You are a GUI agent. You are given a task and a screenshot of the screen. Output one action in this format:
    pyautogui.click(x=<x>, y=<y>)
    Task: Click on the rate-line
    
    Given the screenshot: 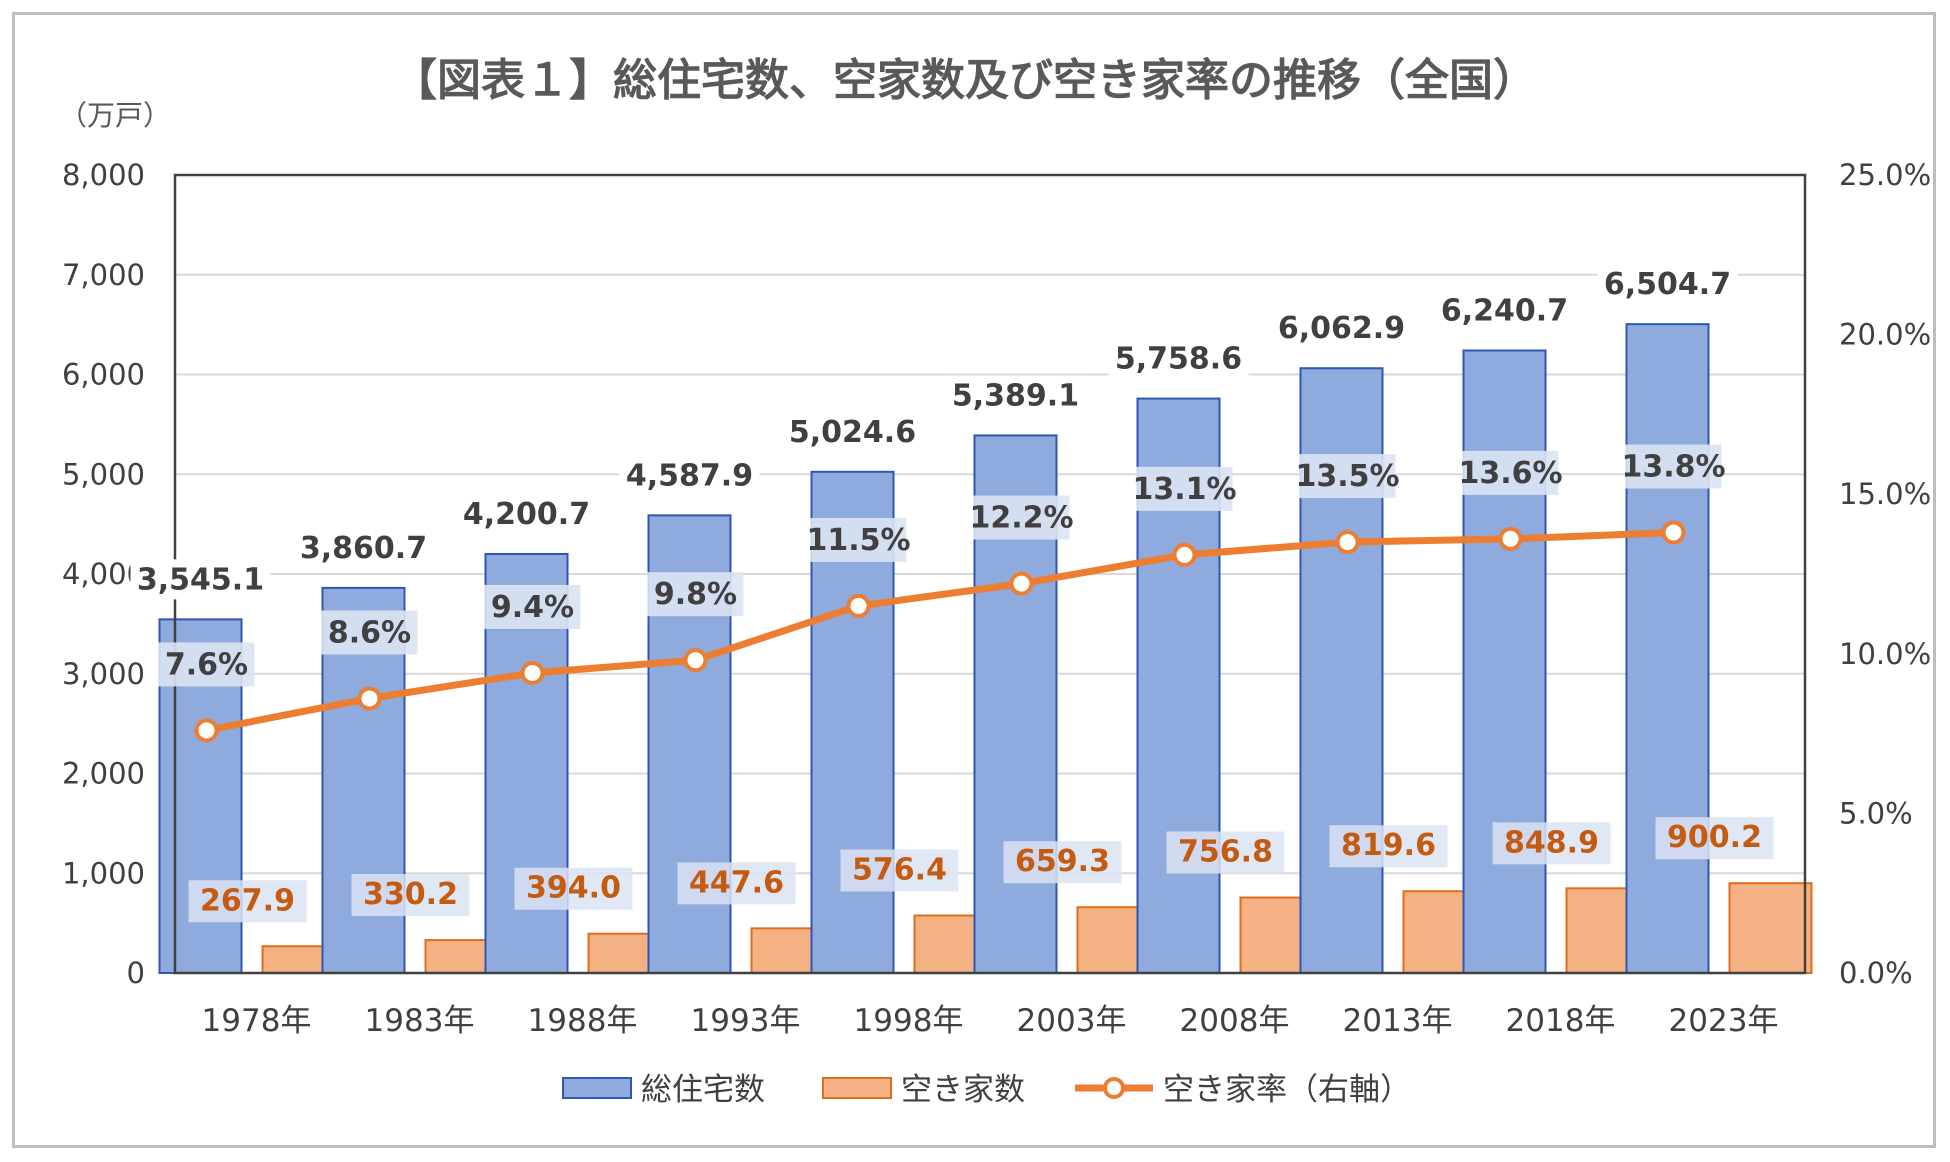 What is the action you would take?
    pyautogui.click(x=940, y=631)
    